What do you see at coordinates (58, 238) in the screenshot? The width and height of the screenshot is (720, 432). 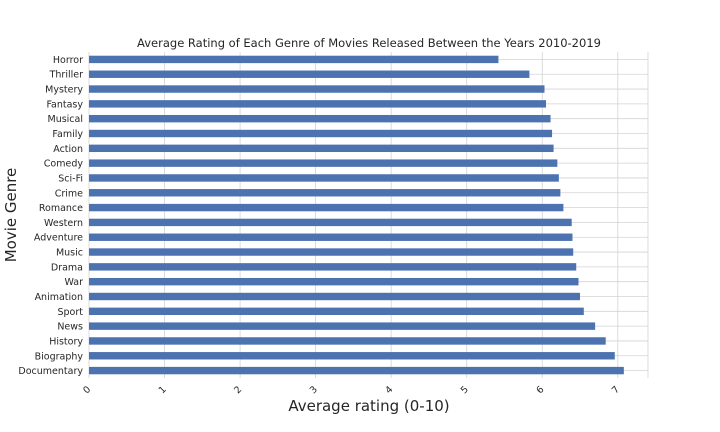 I see `y-tick-label: Adventure` at bounding box center [58, 238].